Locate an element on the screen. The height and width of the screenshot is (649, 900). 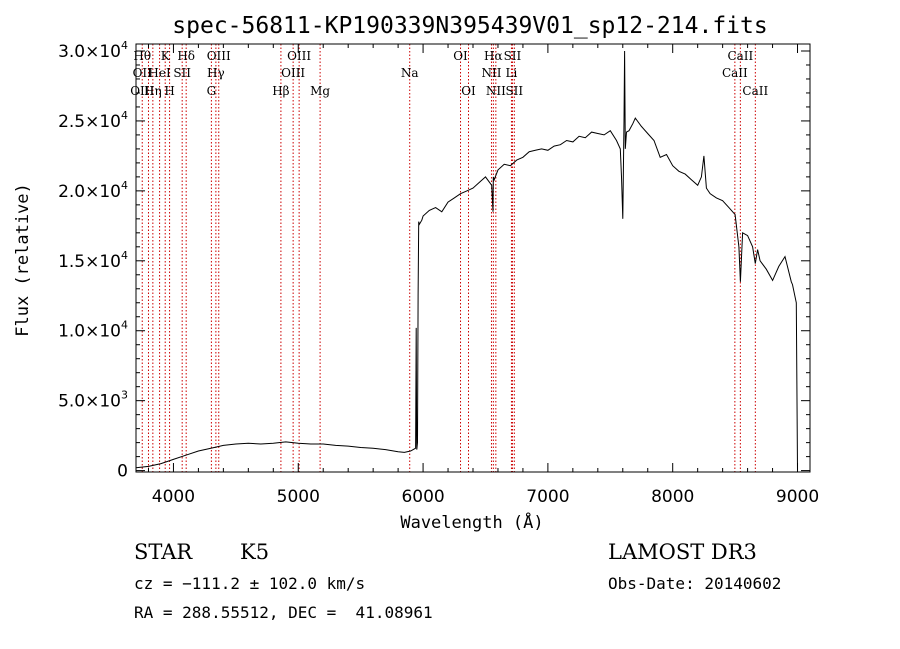
y-tick-mantissa: 3.0×10 is located at coordinates (89, 52).